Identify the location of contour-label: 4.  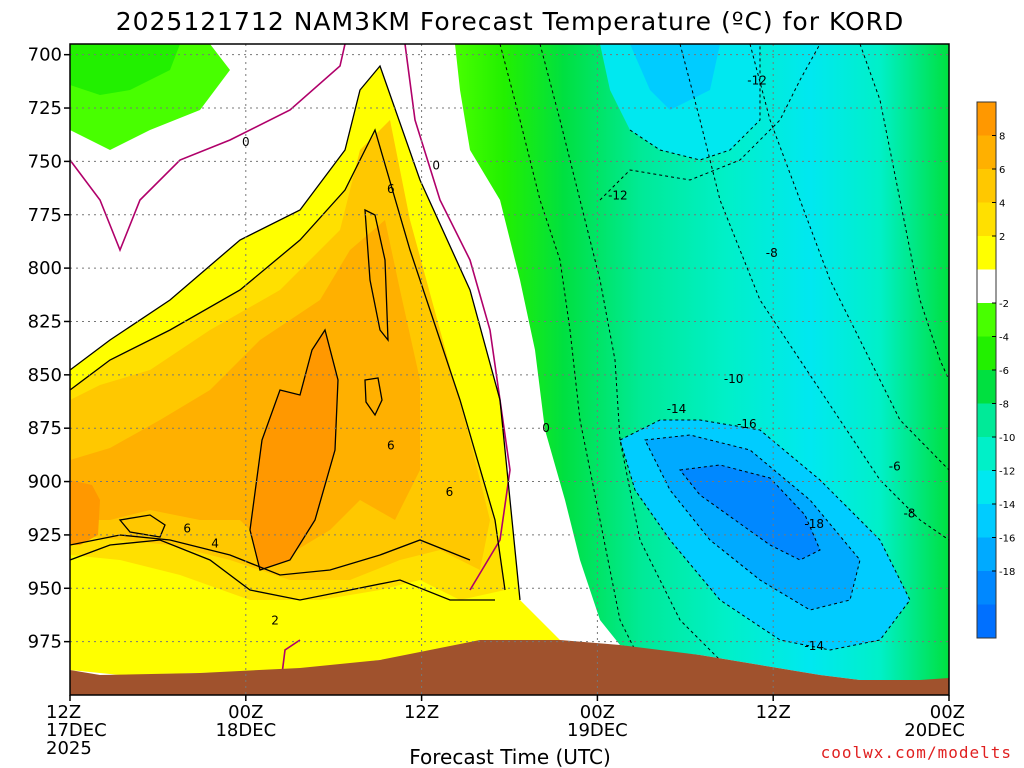
(215, 543).